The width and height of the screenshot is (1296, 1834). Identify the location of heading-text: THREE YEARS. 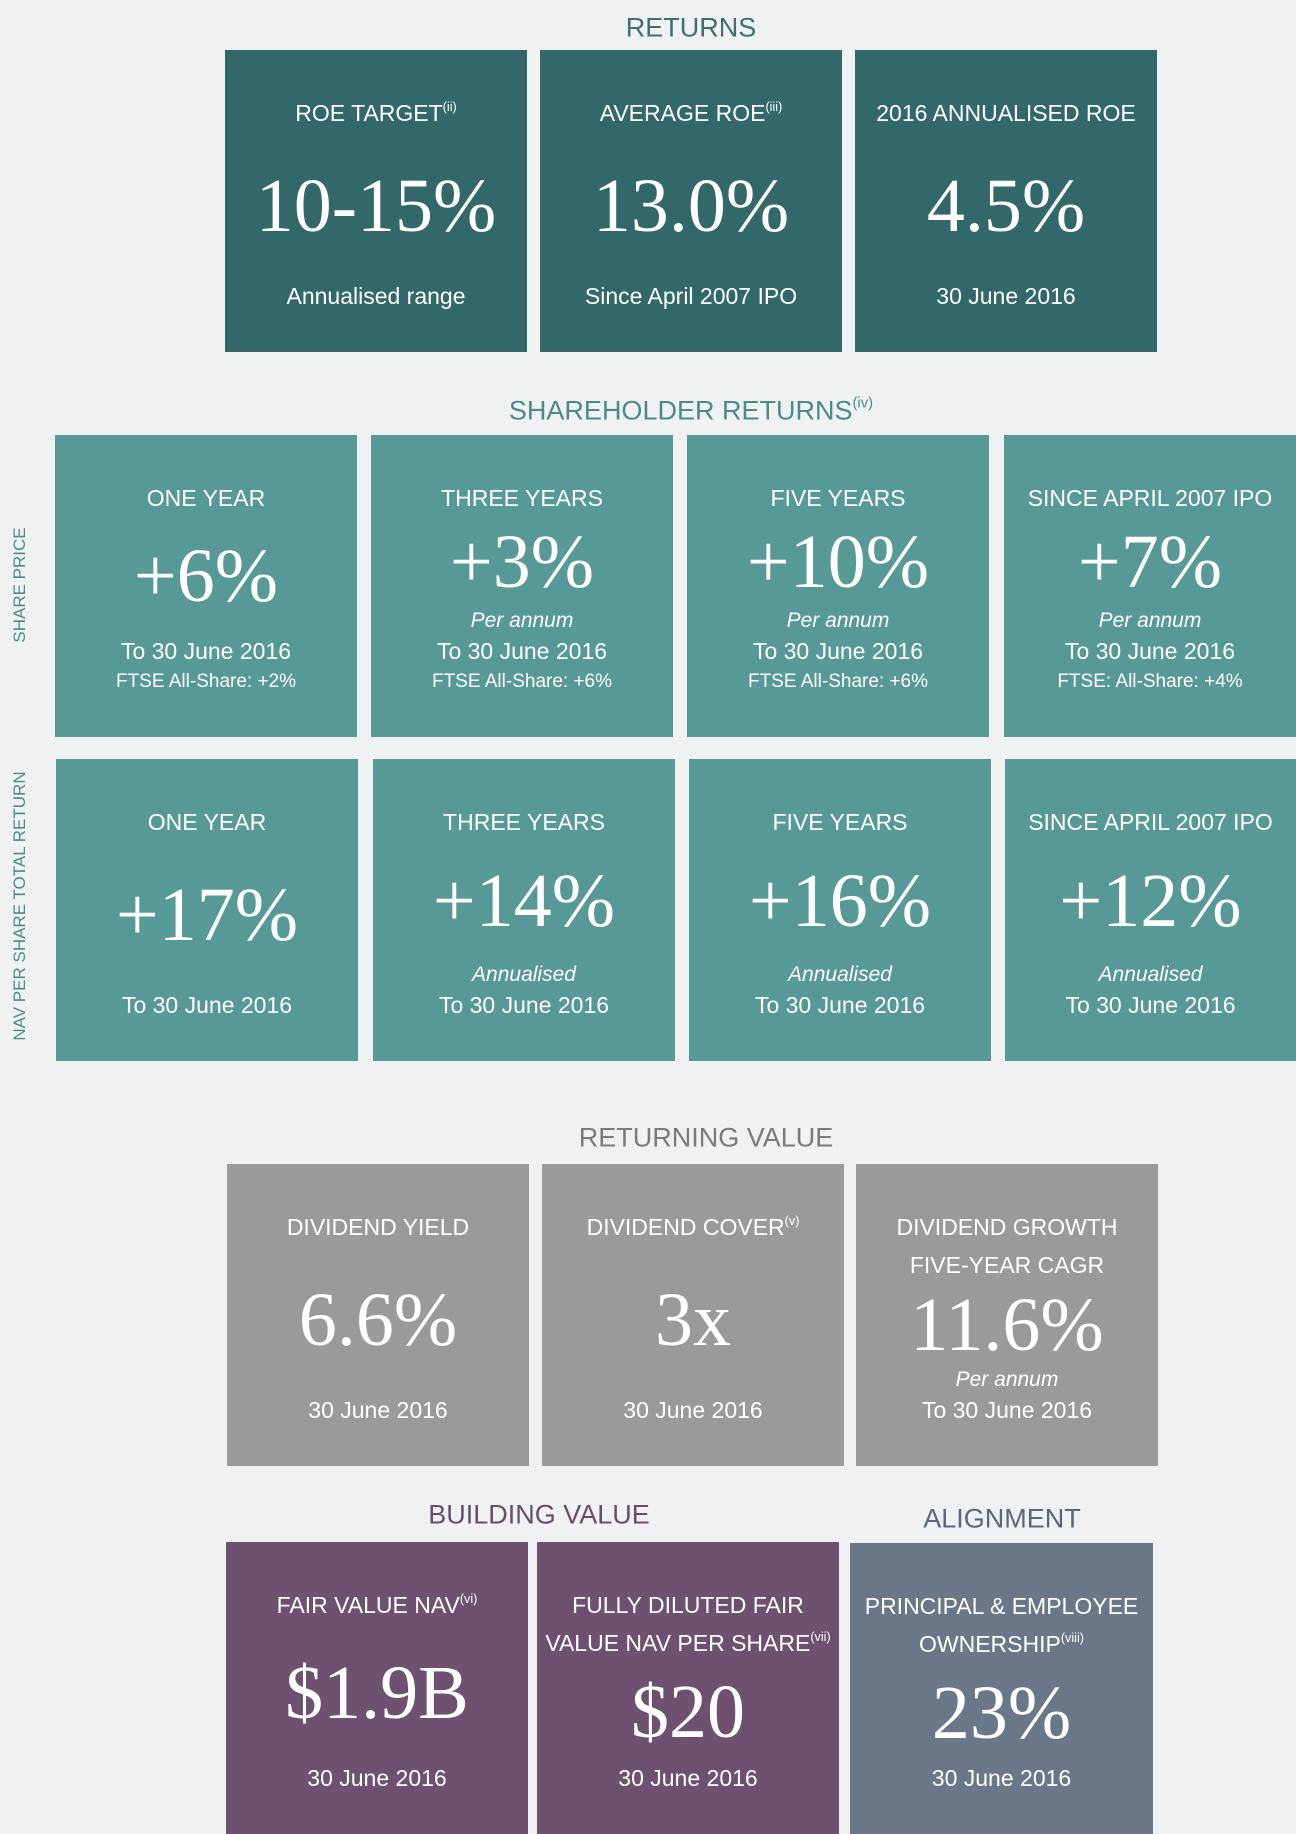
(524, 822).